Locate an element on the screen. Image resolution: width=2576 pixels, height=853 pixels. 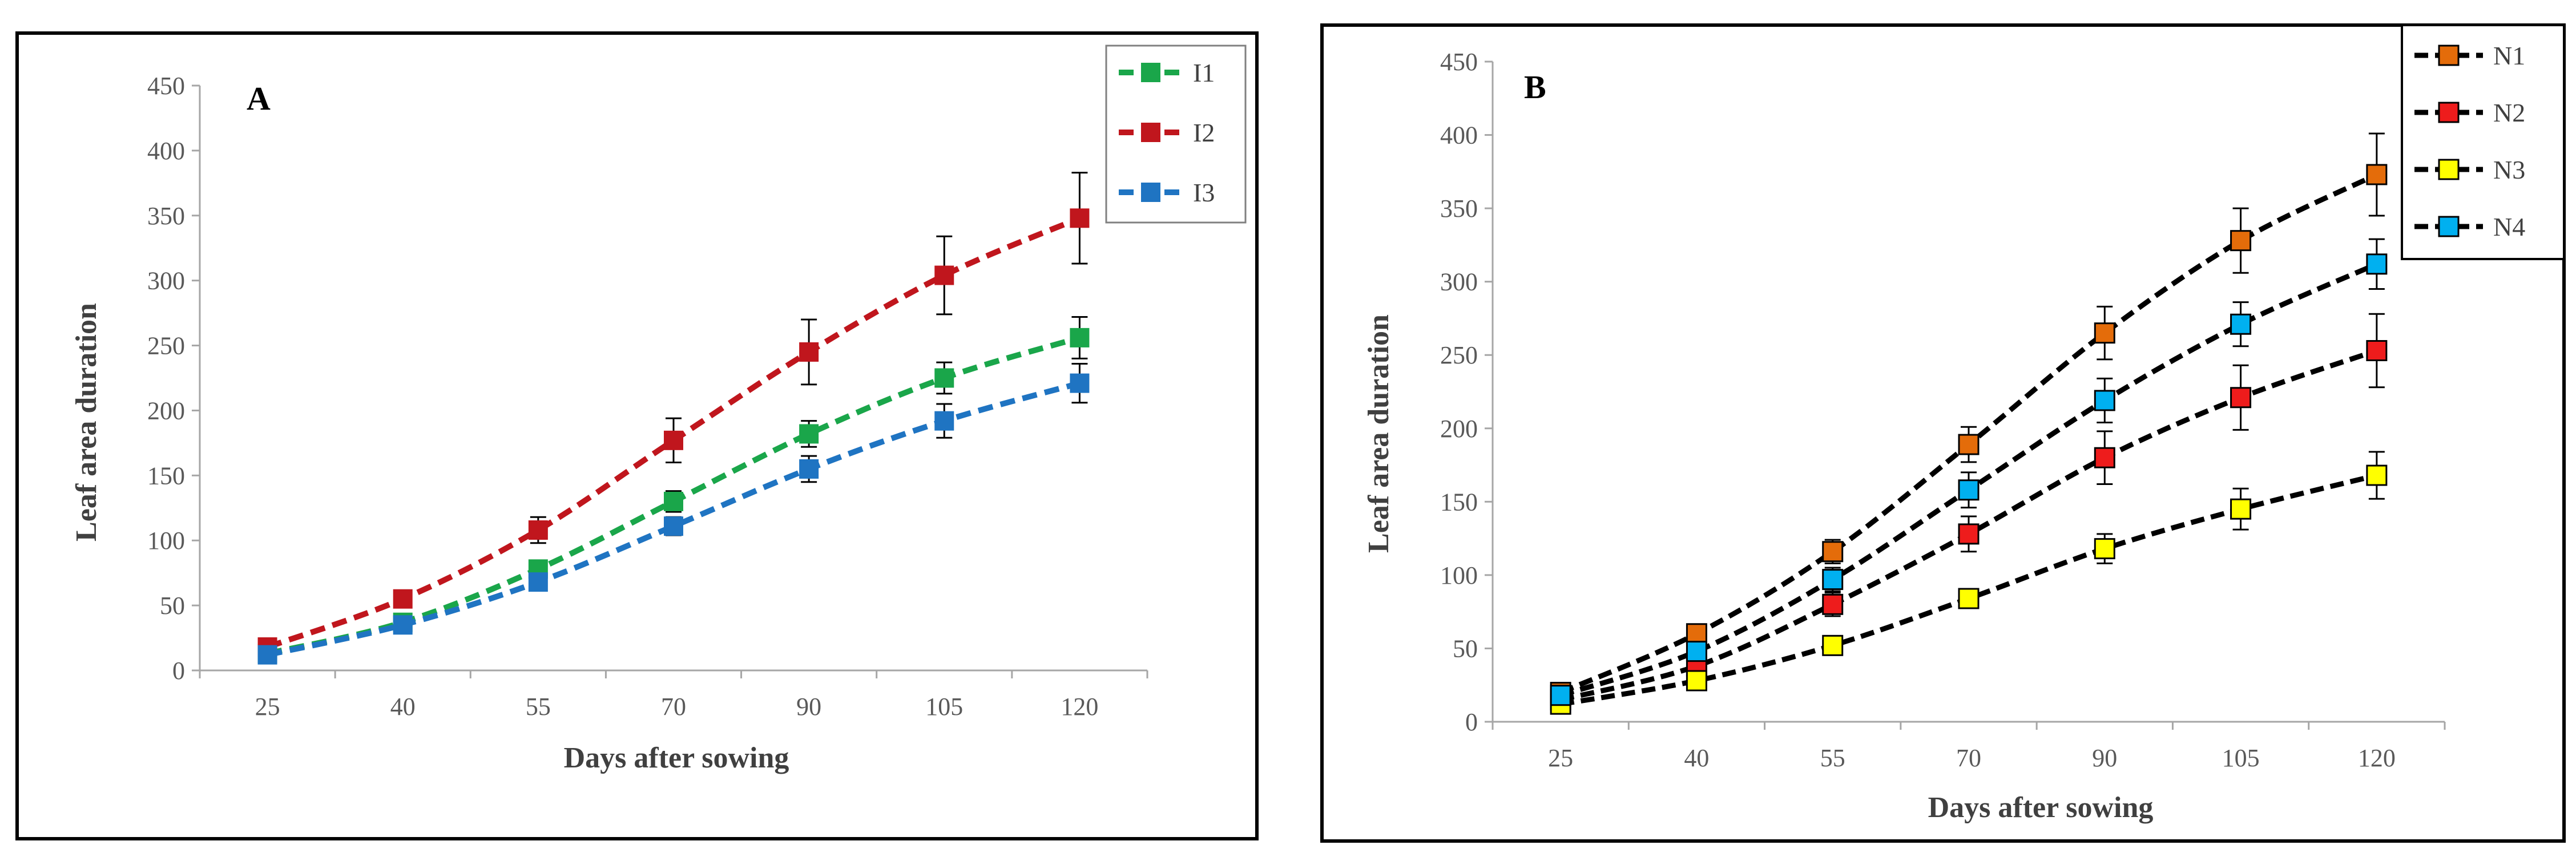
y-tick-label: 150 is located at coordinates (1459, 502).